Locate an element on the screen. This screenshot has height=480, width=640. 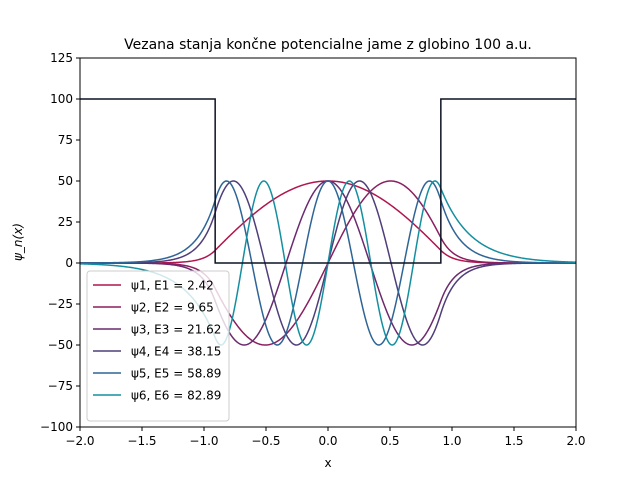
legend-box is located at coordinates (158, 346).